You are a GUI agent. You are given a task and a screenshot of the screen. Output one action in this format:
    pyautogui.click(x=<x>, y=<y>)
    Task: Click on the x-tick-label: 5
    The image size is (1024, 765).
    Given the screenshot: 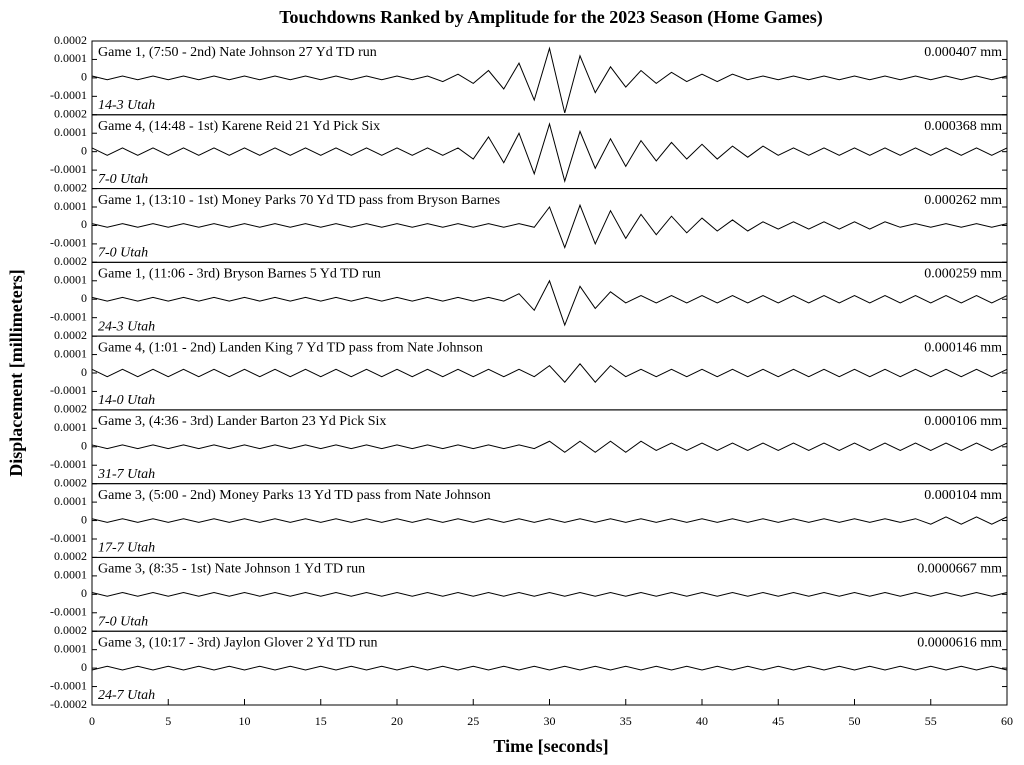 What is the action you would take?
    pyautogui.click(x=168, y=721)
    